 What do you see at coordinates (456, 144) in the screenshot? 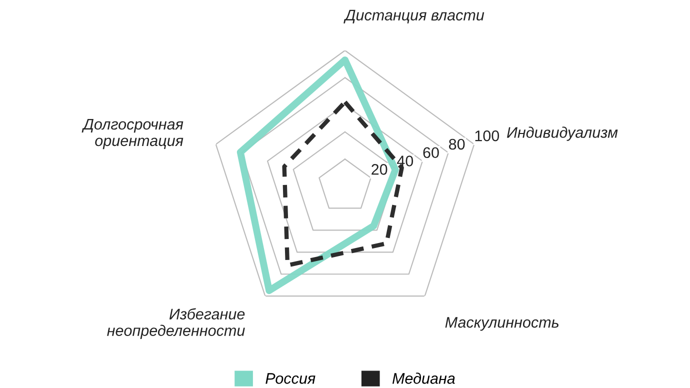
I see `y-tick-label: 80` at bounding box center [456, 144].